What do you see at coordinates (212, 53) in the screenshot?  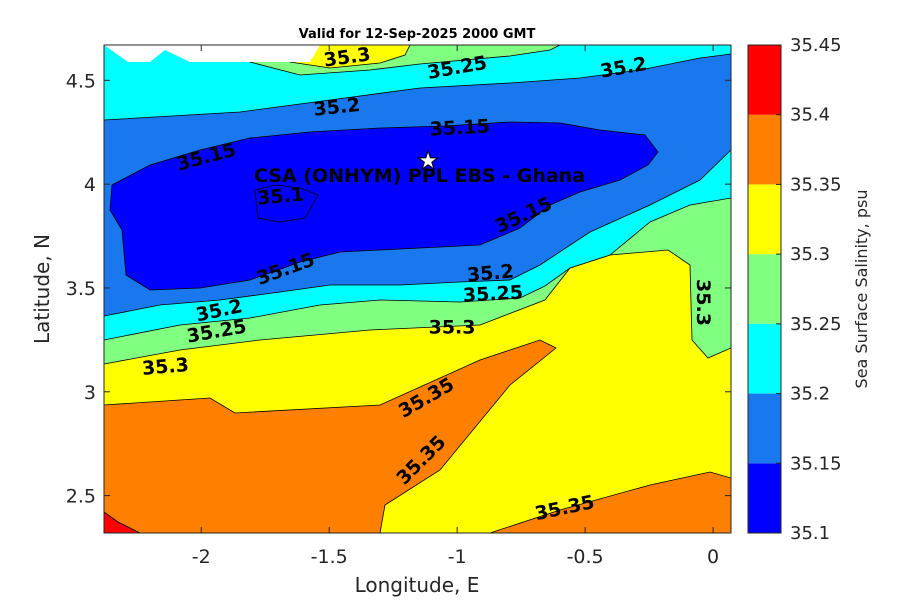 I see `region-no-data` at bounding box center [212, 53].